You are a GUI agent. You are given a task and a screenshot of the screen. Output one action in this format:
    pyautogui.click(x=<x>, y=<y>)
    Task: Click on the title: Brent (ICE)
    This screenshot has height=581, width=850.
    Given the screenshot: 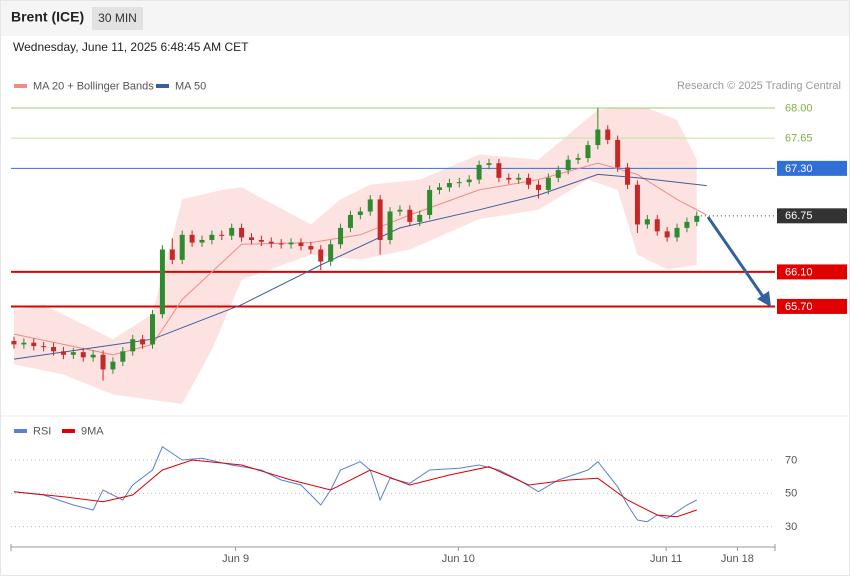 What is the action you would take?
    pyautogui.click(x=47, y=17)
    